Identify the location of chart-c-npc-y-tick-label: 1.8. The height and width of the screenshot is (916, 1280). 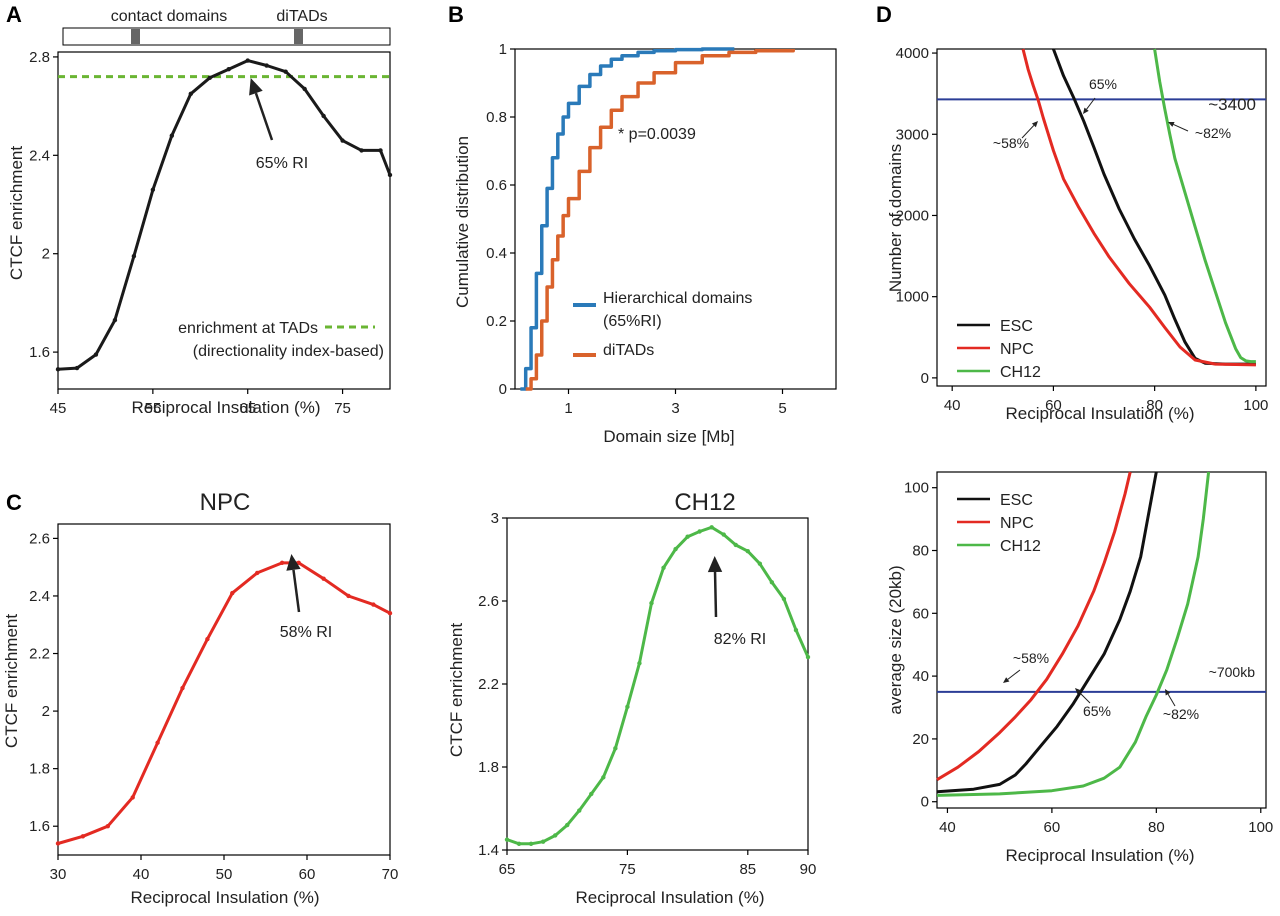
(39, 769).